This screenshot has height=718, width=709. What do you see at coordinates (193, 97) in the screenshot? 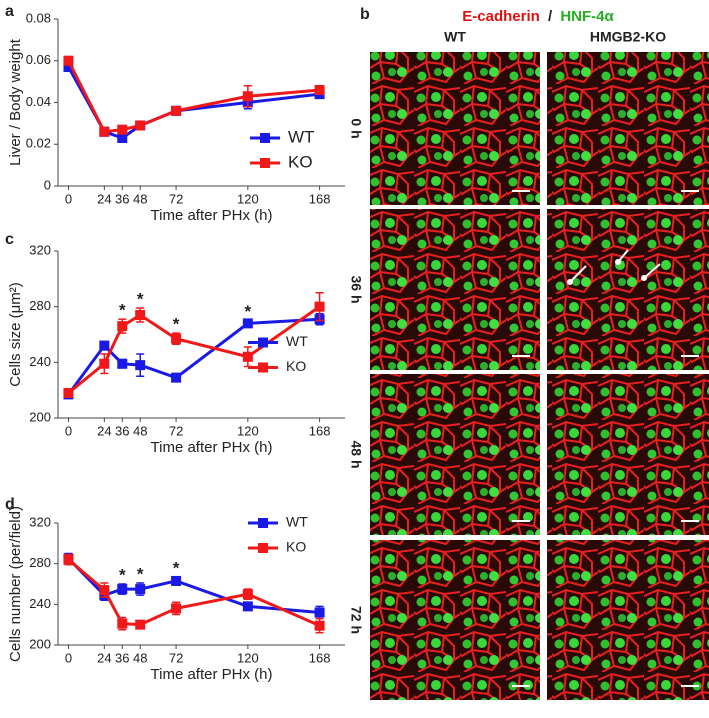
I see `series-line` at bounding box center [193, 97].